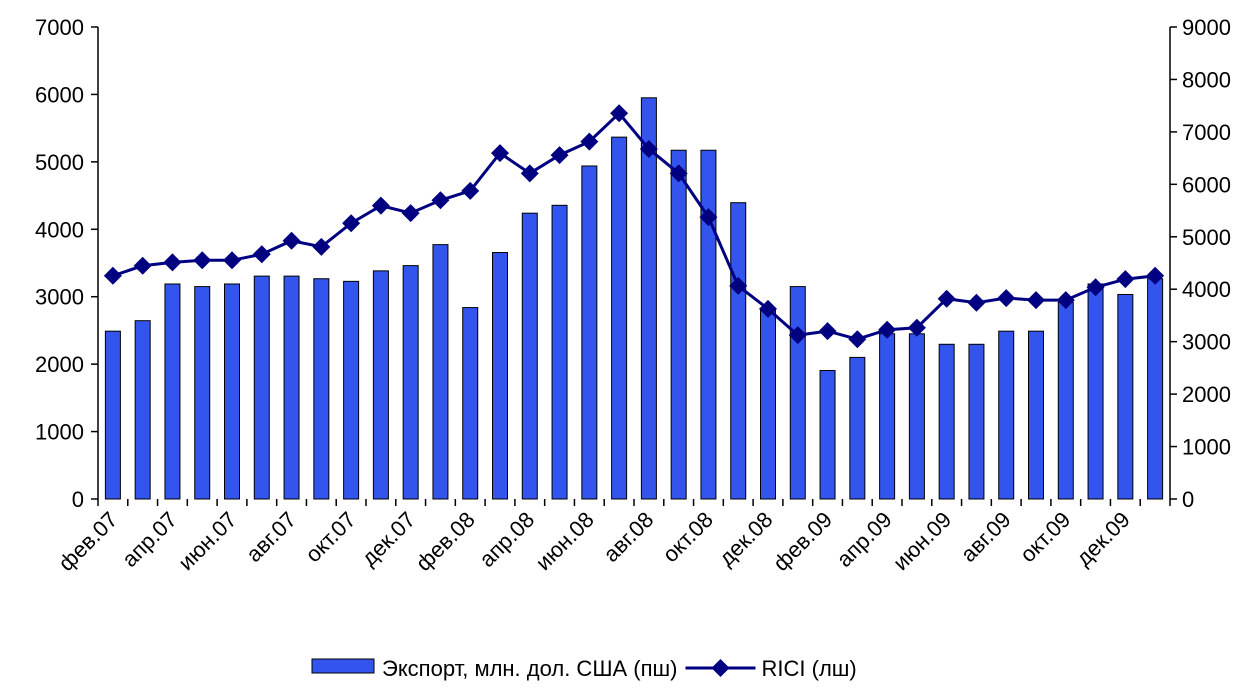 This screenshot has height=693, width=1255. Describe the element at coordinates (802, 541) in the screenshot. I see `x-tick-label: фев.09` at that location.